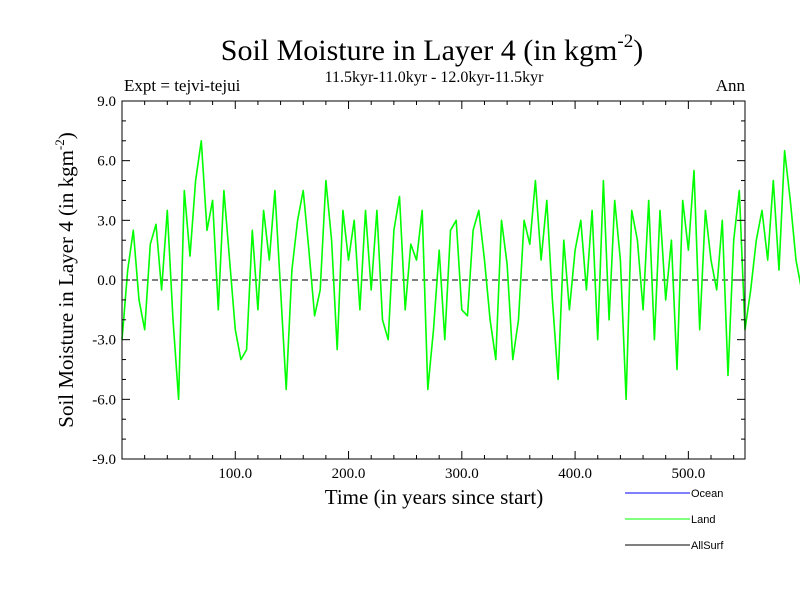 The height and width of the screenshot is (600, 800). I want to click on y-axis-label: Soil Moisture in Layer 4 (in kgm-2), so click(65, 279).